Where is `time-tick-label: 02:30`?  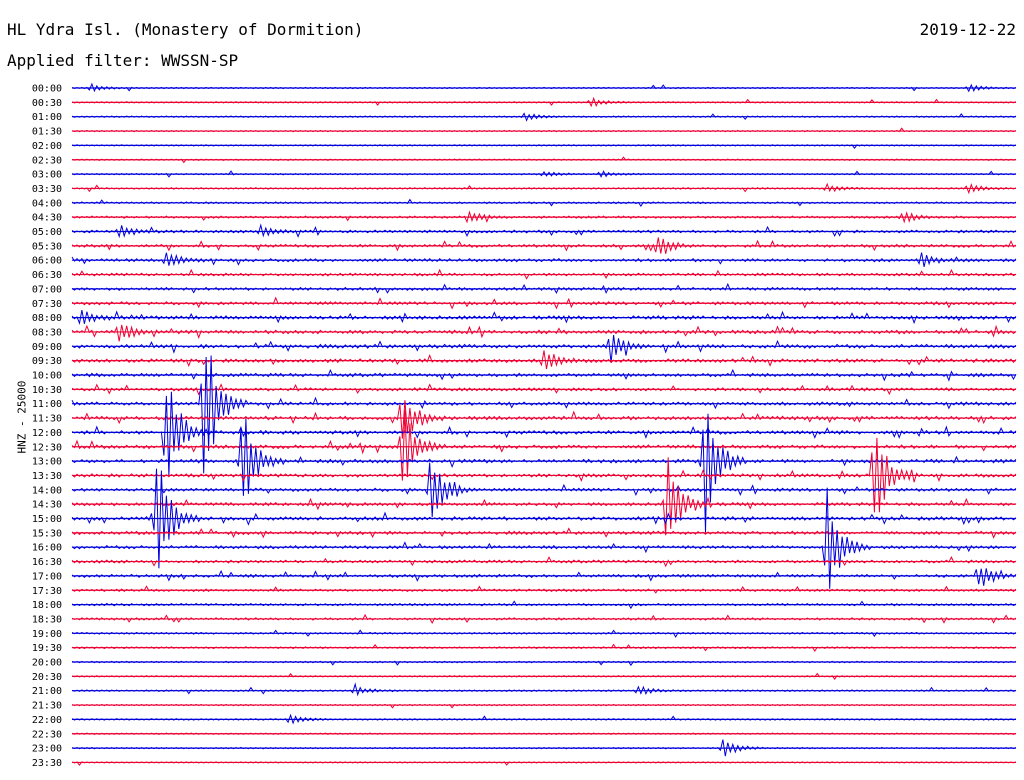
time-tick-label: 02:30 is located at coordinates (47, 160).